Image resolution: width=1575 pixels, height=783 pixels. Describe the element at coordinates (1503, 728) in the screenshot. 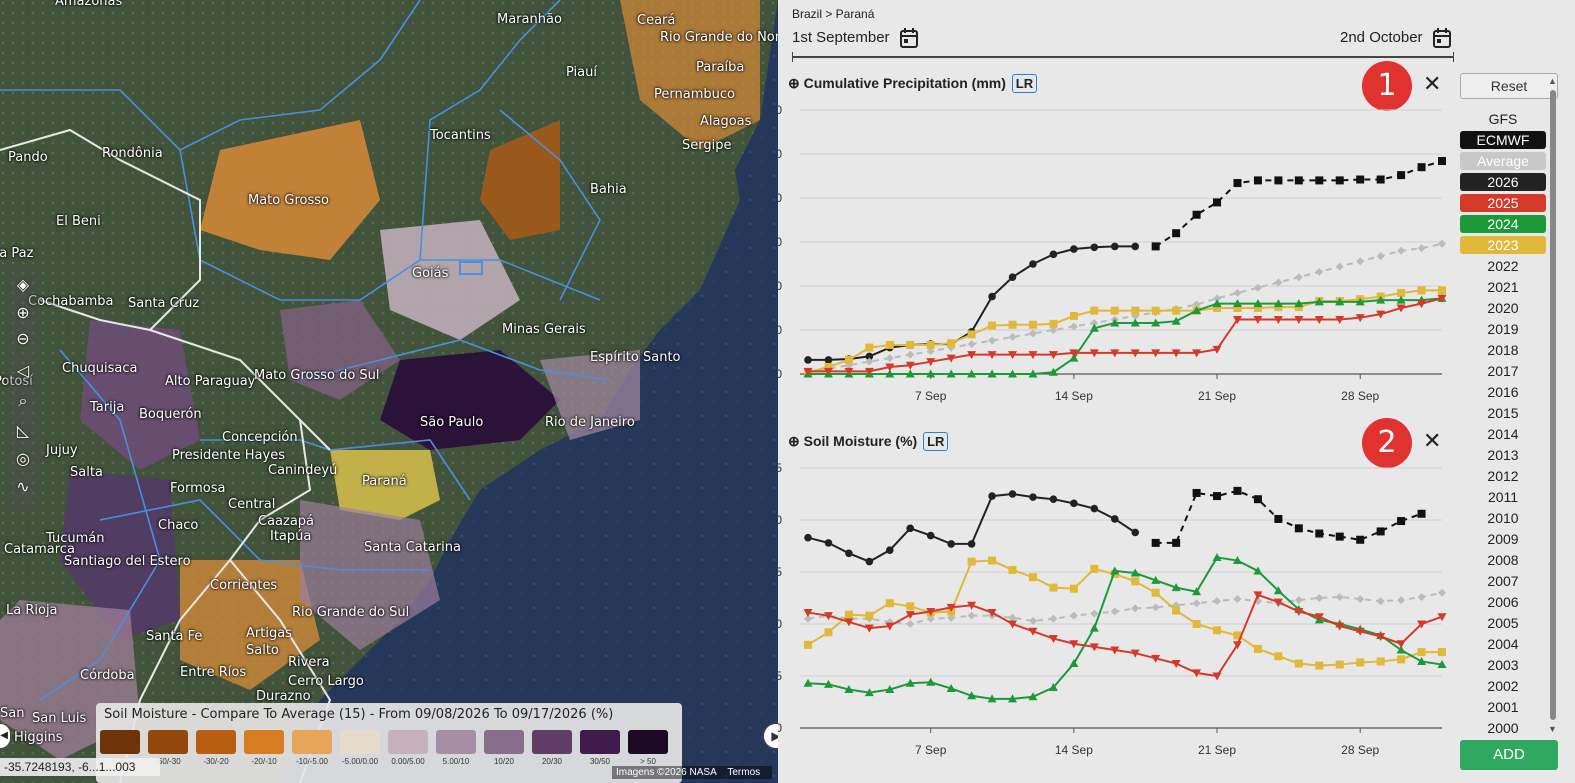

I see `series-toggle-2000: 2000` at that location.